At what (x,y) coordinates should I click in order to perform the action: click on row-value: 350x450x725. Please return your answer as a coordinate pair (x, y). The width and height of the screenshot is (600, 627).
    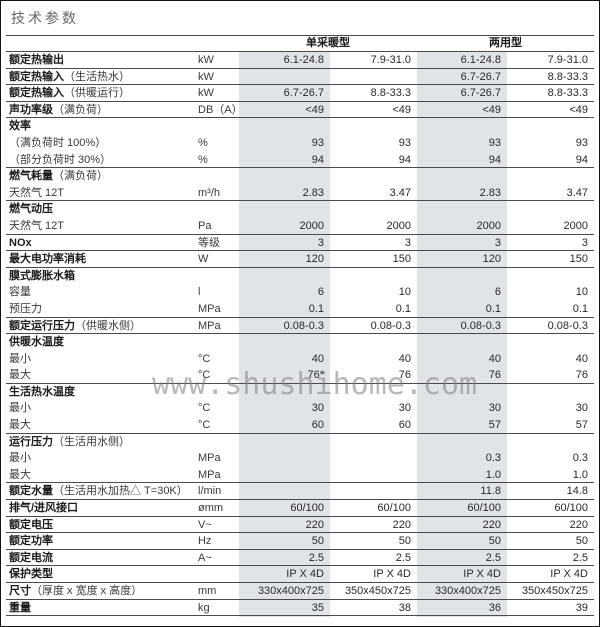
    Looking at the image, I should click on (554, 591).